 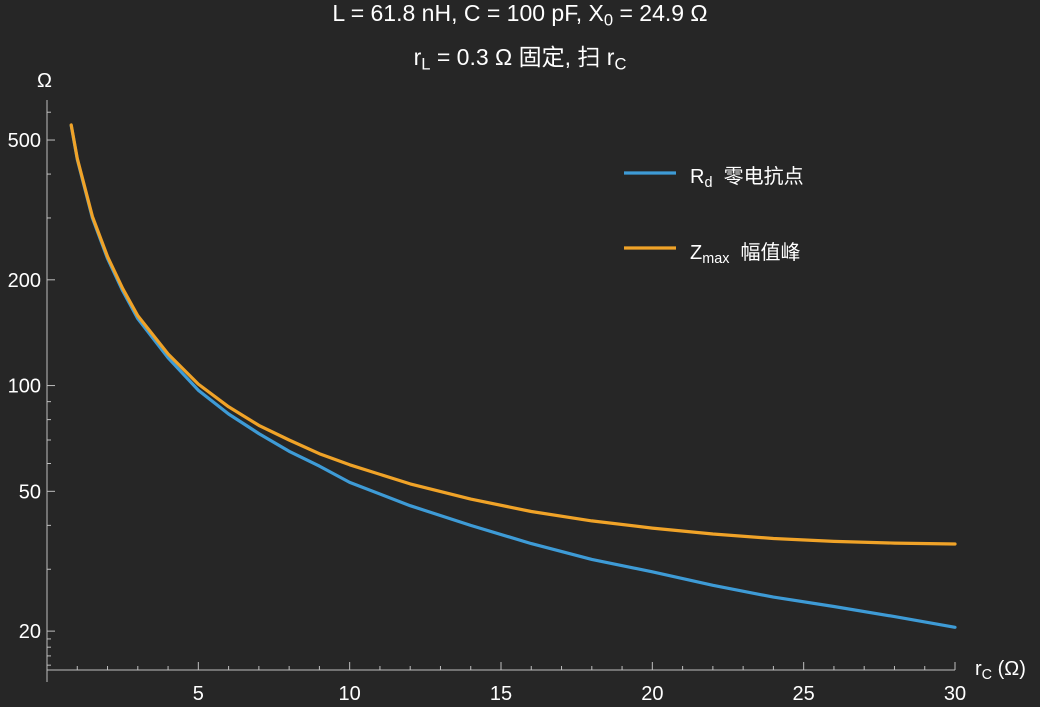 I want to click on chart-title-line1: L = 61.8 nH, C = 100 pF, X0 = 24.9 Ω, so click(x=520, y=15).